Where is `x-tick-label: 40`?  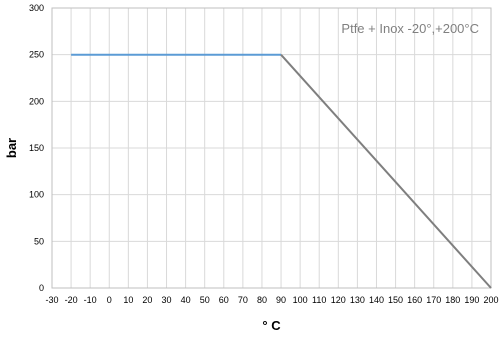 x-tick-label: 40 is located at coordinates (186, 300).